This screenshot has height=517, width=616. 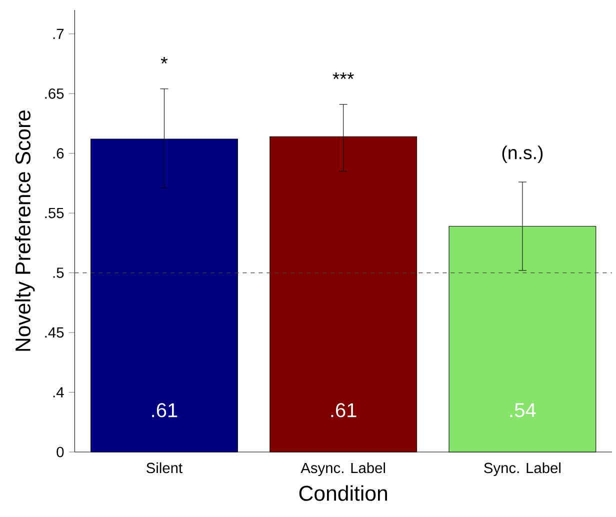 What do you see at coordinates (60, 452) in the screenshot?
I see `y-tick-label: 0` at bounding box center [60, 452].